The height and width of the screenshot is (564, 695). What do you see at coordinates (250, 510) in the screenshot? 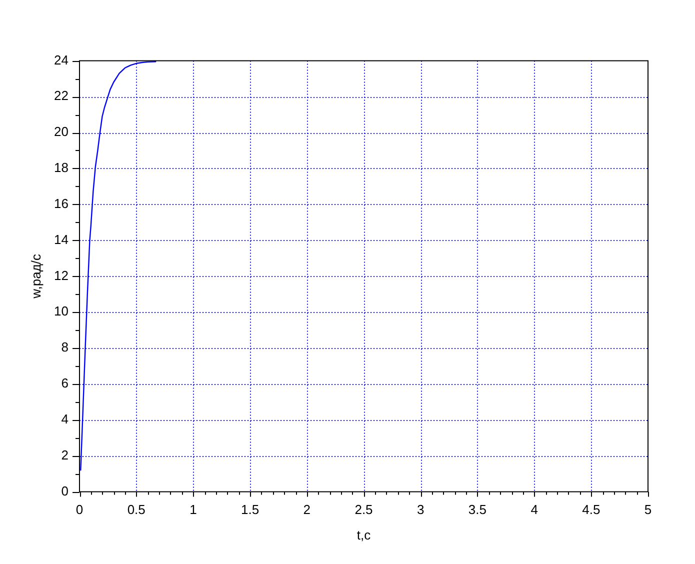
I see `x-tick-label: 1.5` at bounding box center [250, 510].